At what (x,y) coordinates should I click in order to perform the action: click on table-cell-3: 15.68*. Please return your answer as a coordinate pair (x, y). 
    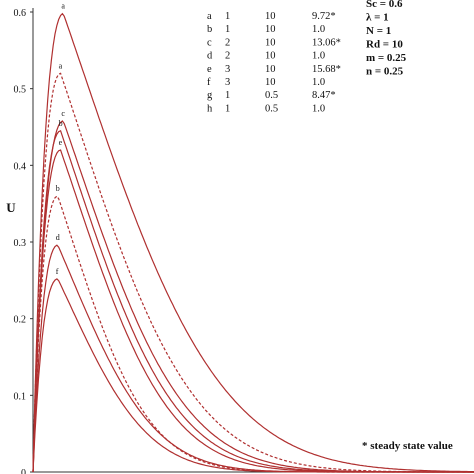
    Looking at the image, I should click on (326, 69).